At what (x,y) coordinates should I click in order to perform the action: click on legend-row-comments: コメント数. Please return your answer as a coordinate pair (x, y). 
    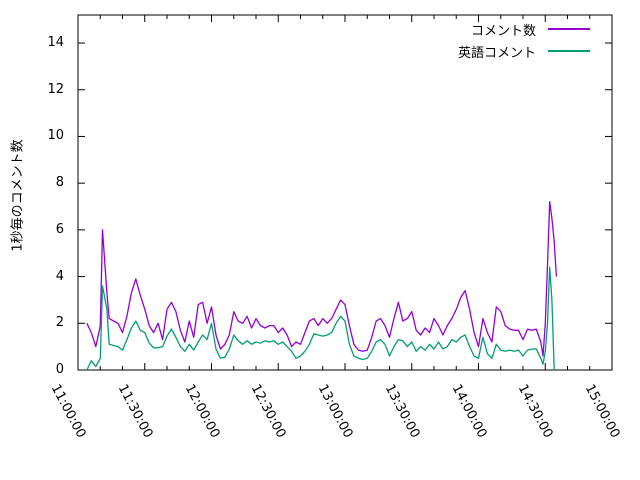
    Looking at the image, I should click on (524, 29).